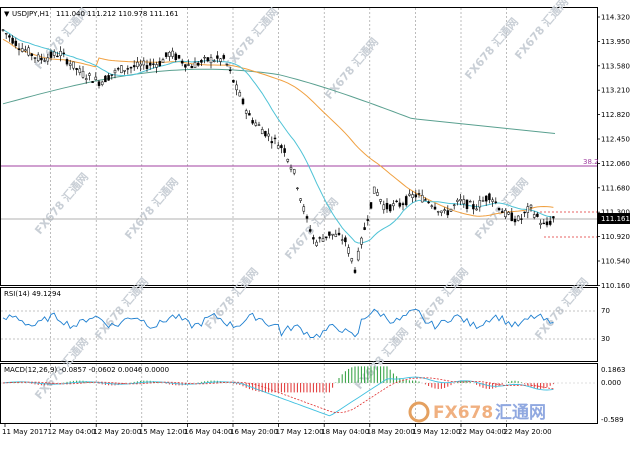 The width and height of the screenshot is (630, 450). I want to click on chart-menu-icon: ▼, so click(7, 14).